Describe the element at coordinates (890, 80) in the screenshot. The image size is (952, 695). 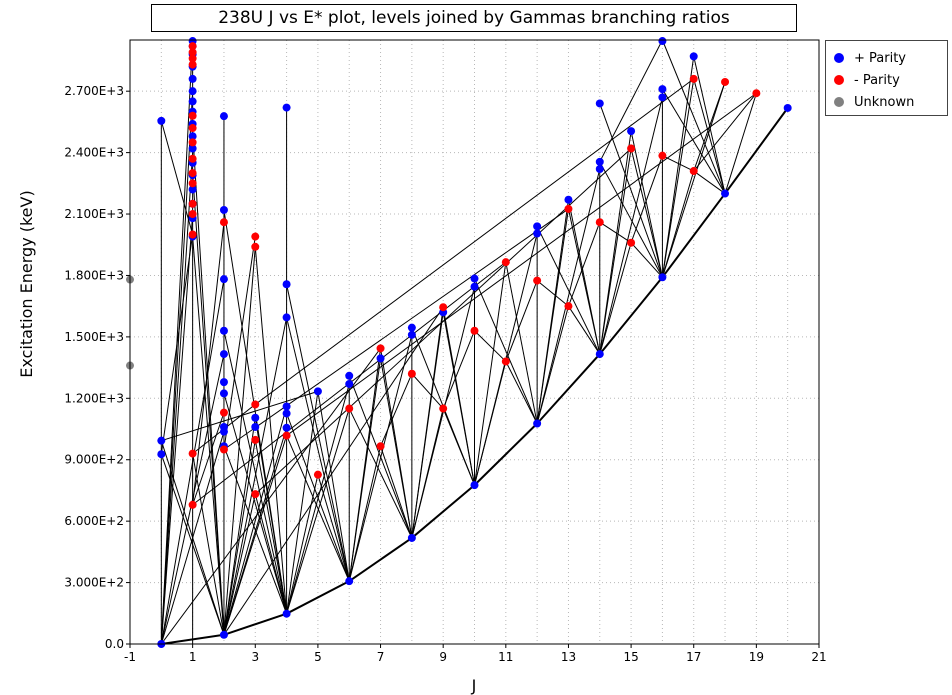
I see `legend-item-negative: - Parity` at that location.